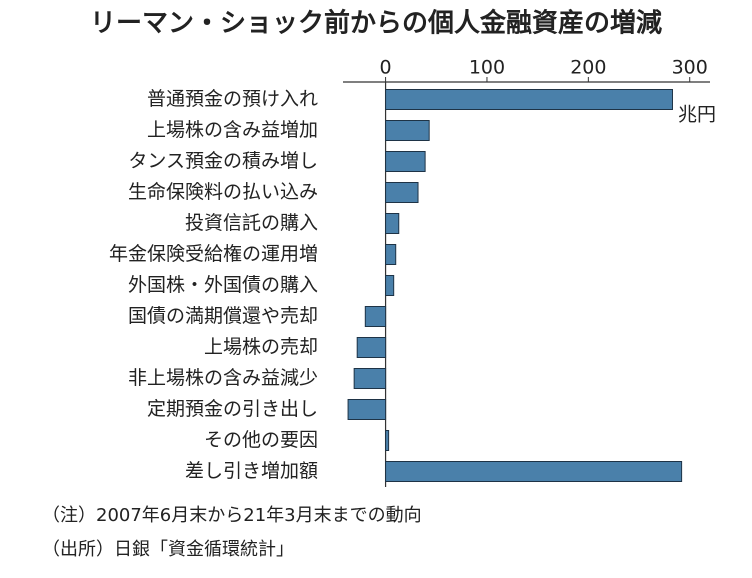 This screenshot has height=578, width=752. What do you see at coordinates (232, 409) in the screenshot?
I see `y-tick-label: 定期預金の引き出し` at bounding box center [232, 409].